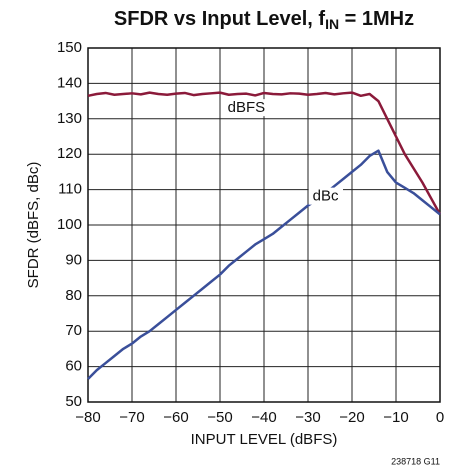 The height and width of the screenshot is (472, 461). What do you see at coordinates (307, 417) in the screenshot?
I see `x-tick-label: −30` at bounding box center [307, 417].